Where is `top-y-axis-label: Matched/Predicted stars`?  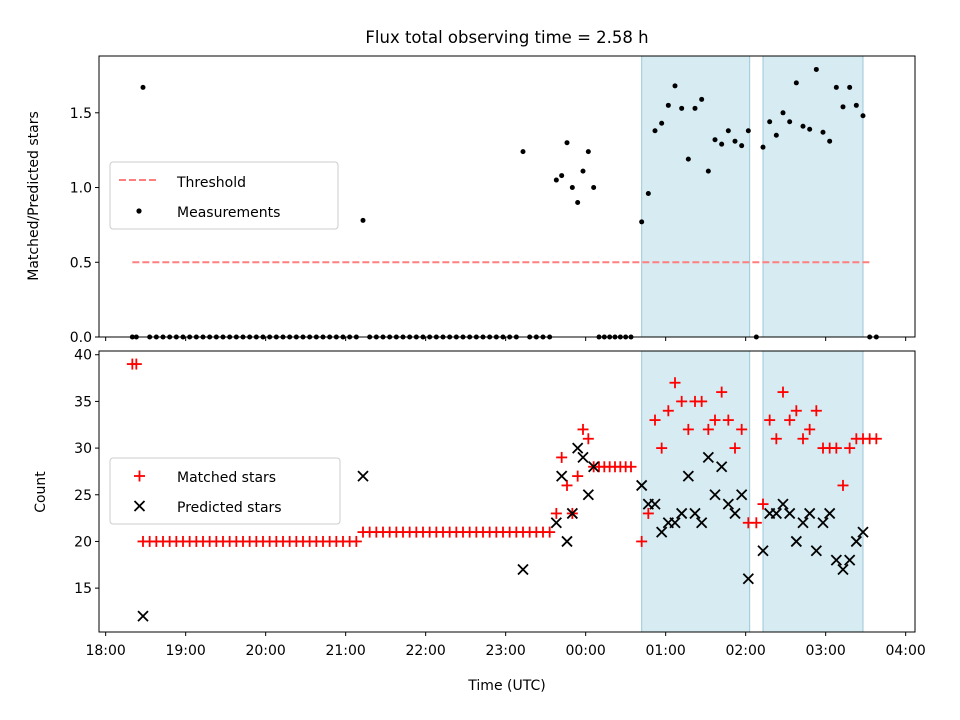
top-y-axis-label: Matched/Predicted stars is located at coordinates (34, 196).